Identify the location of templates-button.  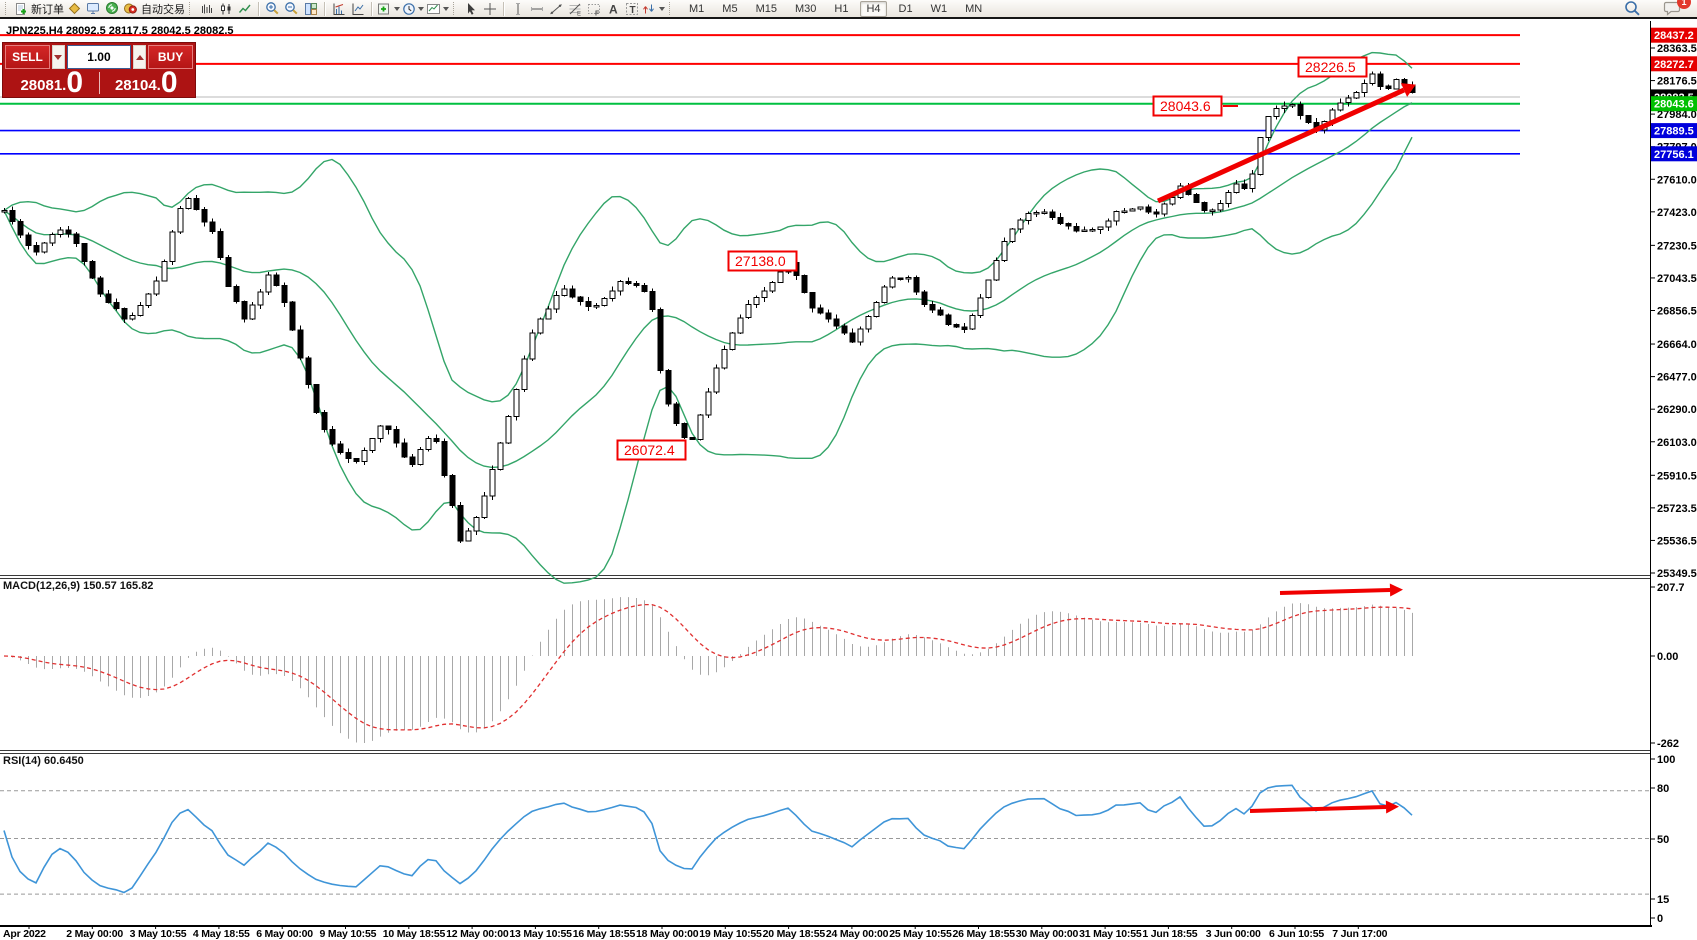
(437, 8).